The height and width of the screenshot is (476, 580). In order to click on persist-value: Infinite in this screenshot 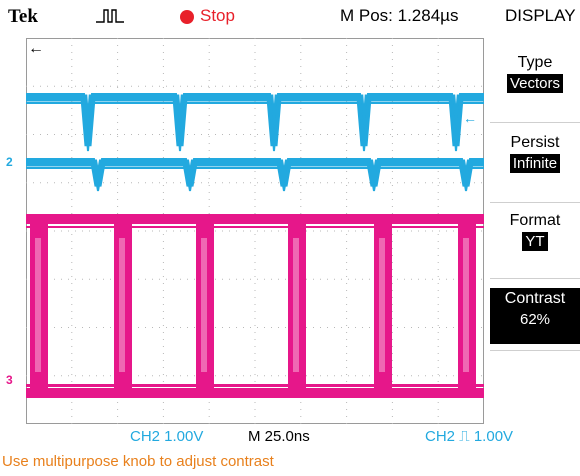, I will do `click(535, 163)`.